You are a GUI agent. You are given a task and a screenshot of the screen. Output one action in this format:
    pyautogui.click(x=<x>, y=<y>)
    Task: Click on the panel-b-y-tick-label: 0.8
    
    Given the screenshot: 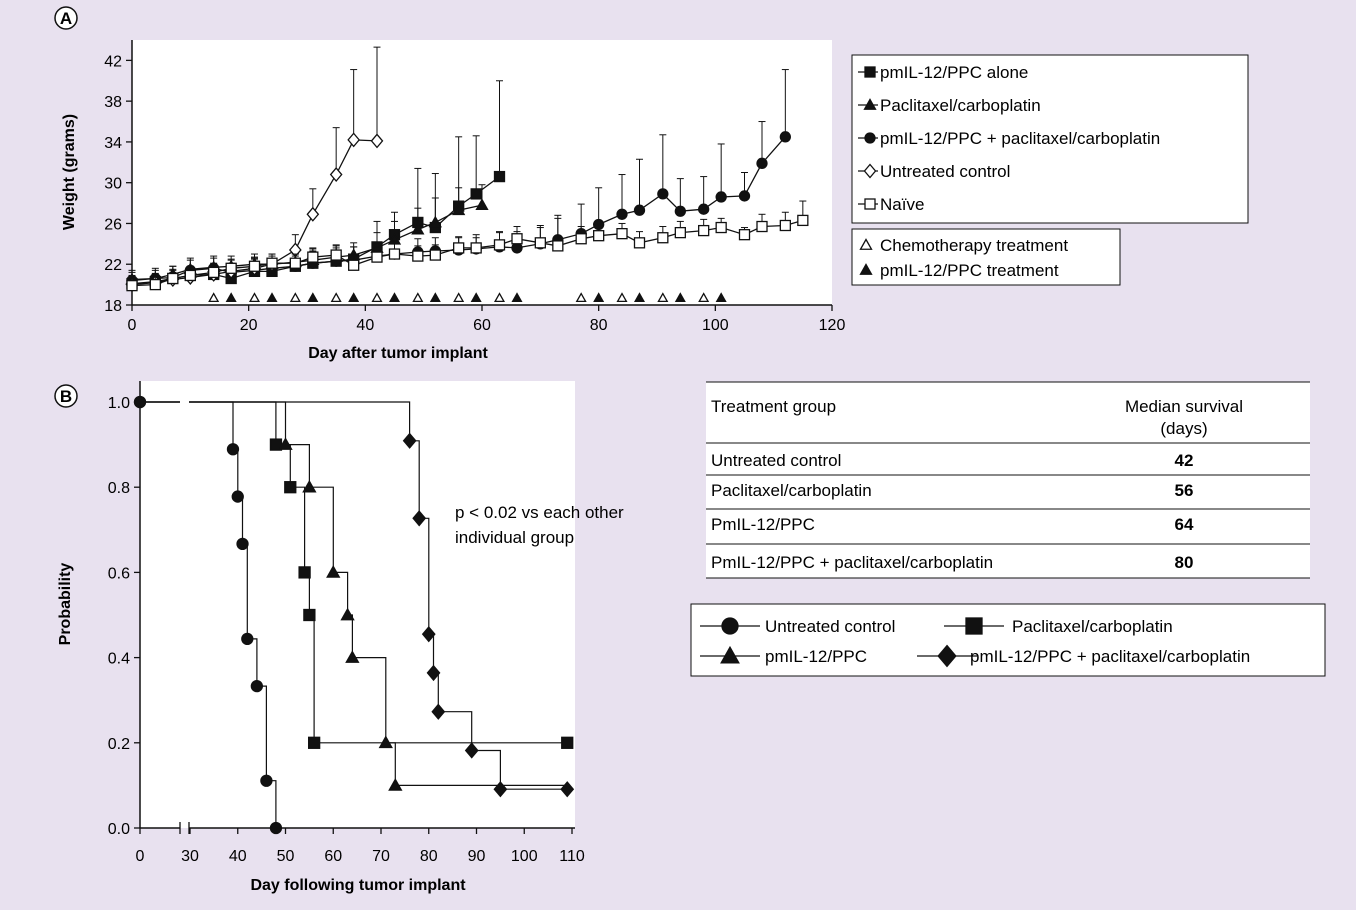 What is the action you would take?
    pyautogui.click(x=119, y=488)
    